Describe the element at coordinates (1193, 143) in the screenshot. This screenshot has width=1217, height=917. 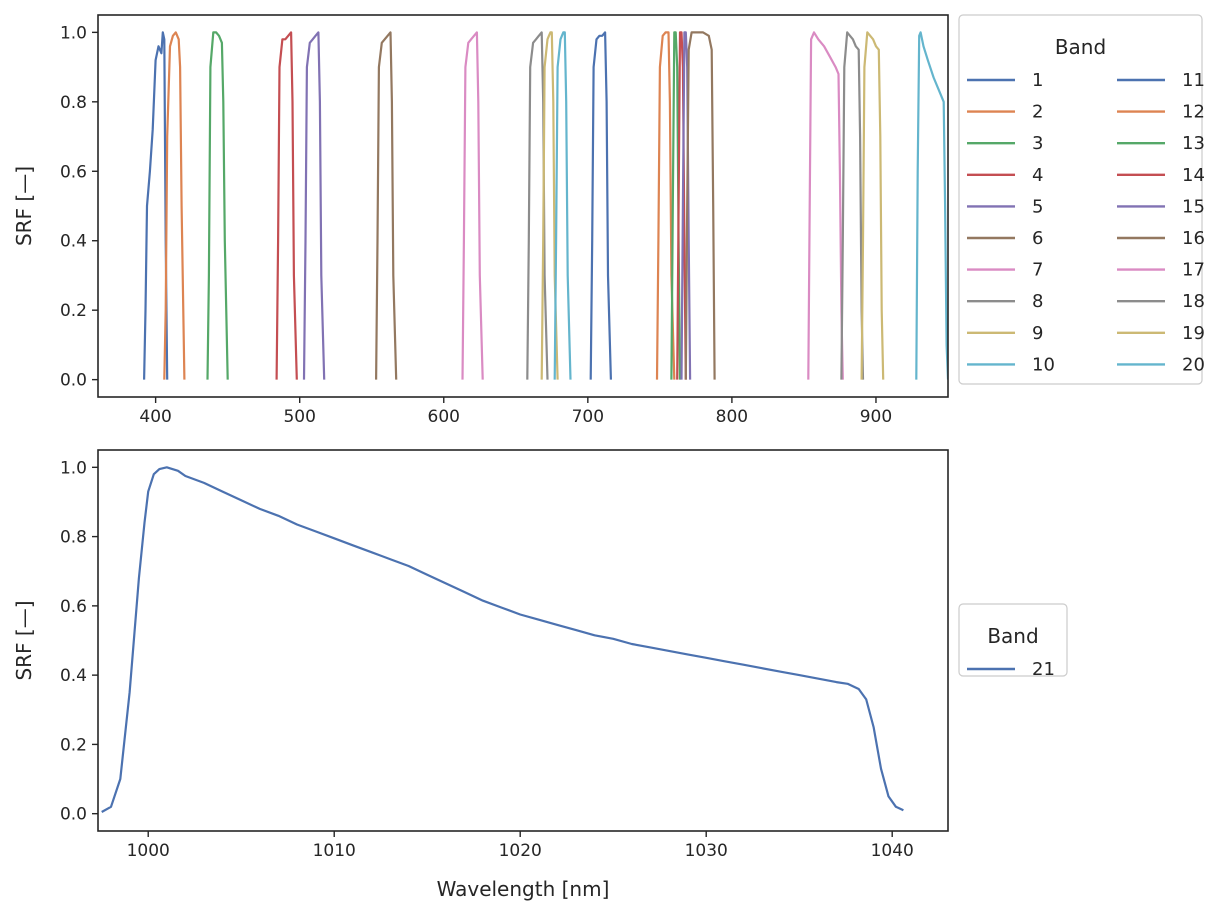
I see `legend-label-band-13: 13` at that location.